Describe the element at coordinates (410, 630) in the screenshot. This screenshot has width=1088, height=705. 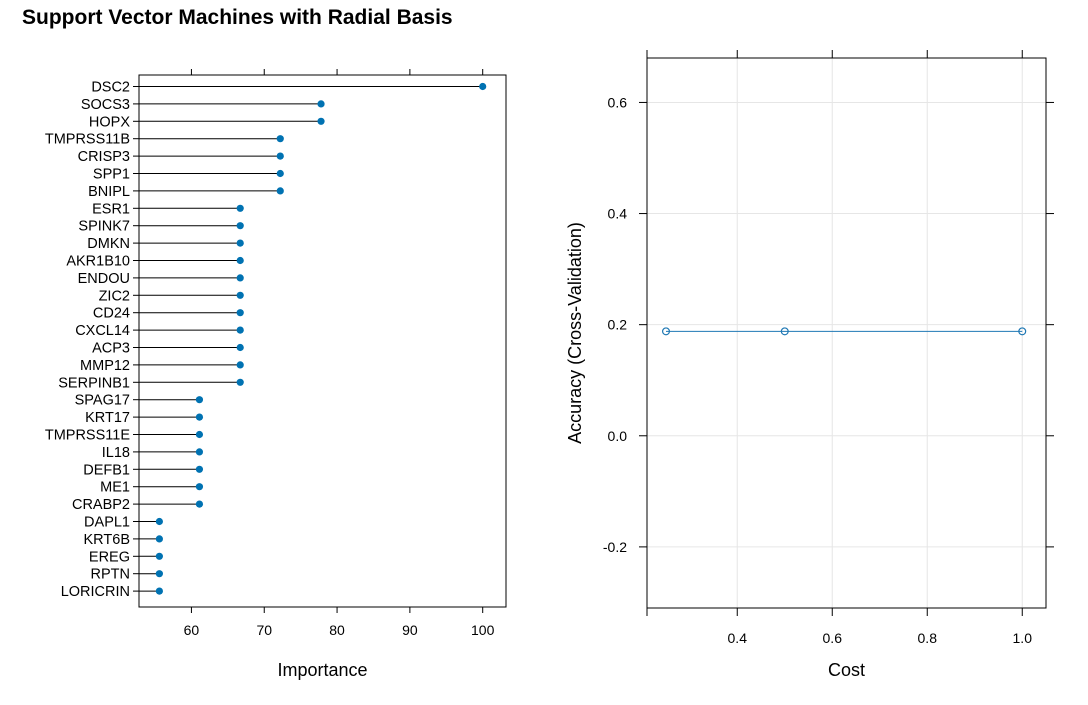
I see `importance-x-tick-label: 90` at that location.